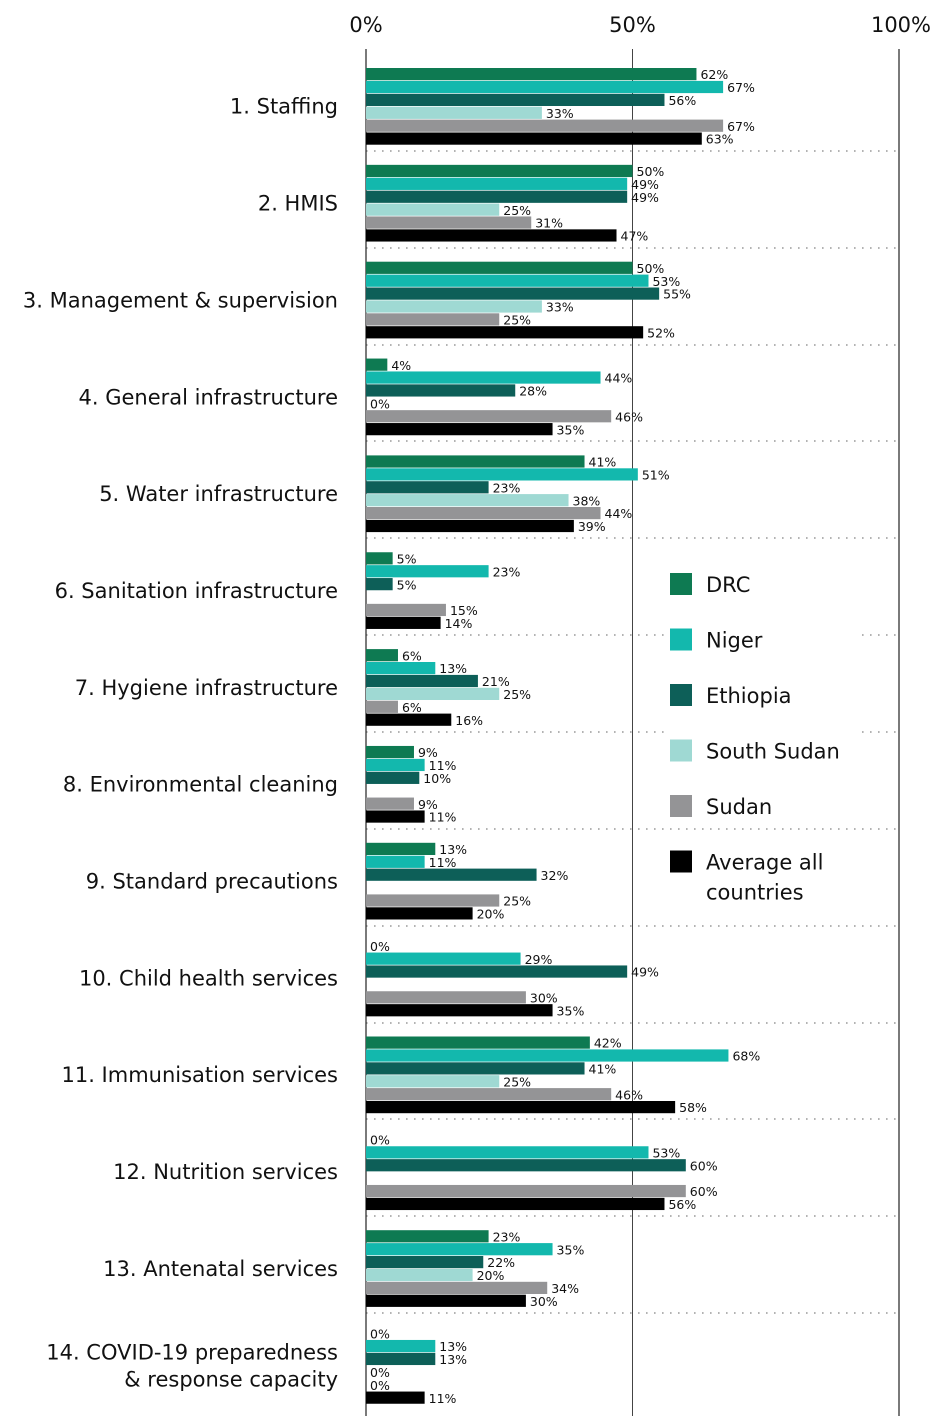 This screenshot has width=952, height=1416. Describe the element at coordinates (443, 862) in the screenshot. I see `data-label: 11%` at that location.